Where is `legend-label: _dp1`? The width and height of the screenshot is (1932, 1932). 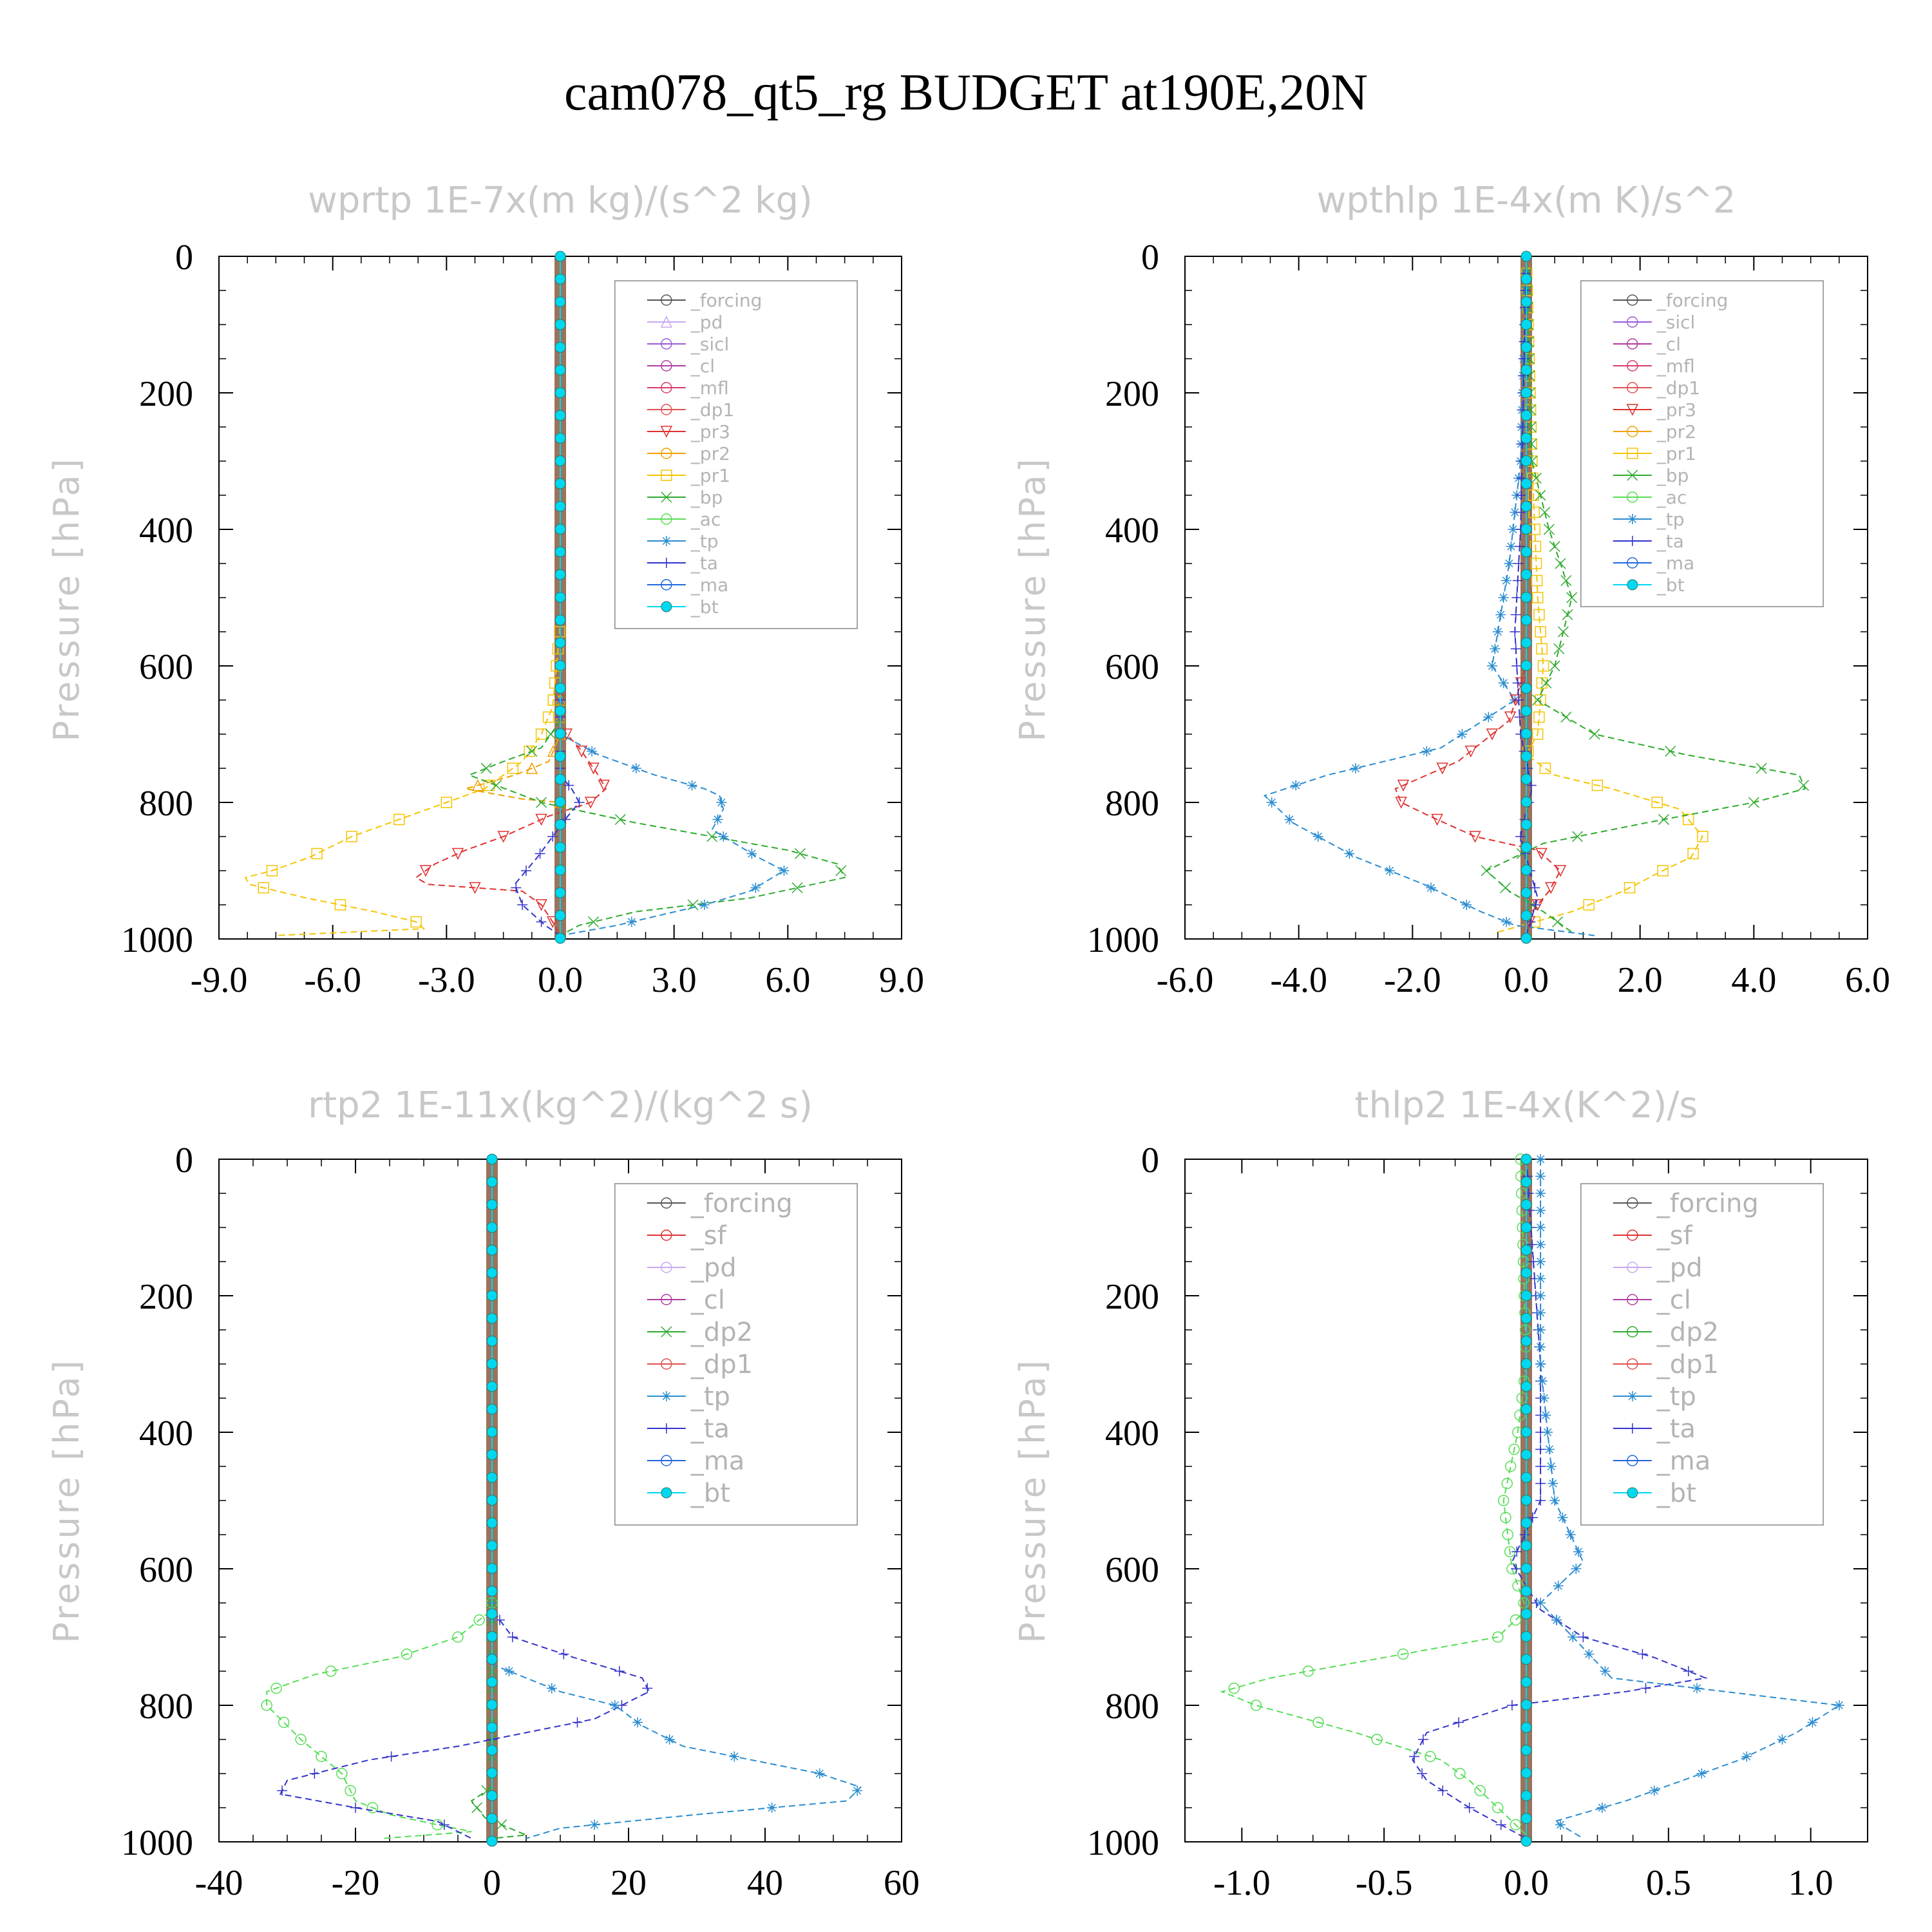 legend-label: _dp1 is located at coordinates (1688, 1364).